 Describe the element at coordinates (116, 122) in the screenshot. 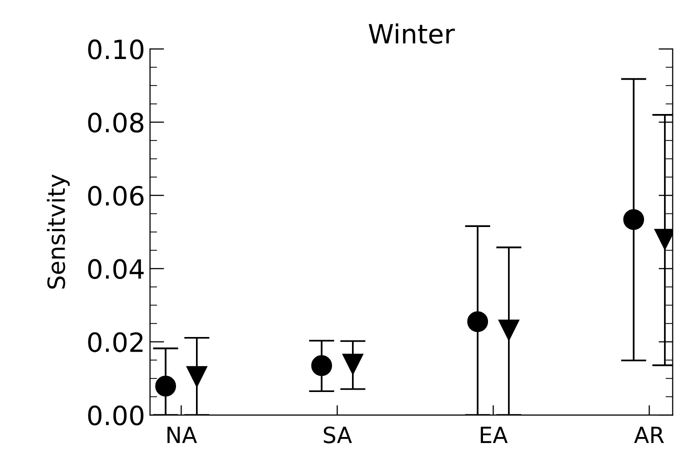

I see `y-tick-label: 0.08` at that location.